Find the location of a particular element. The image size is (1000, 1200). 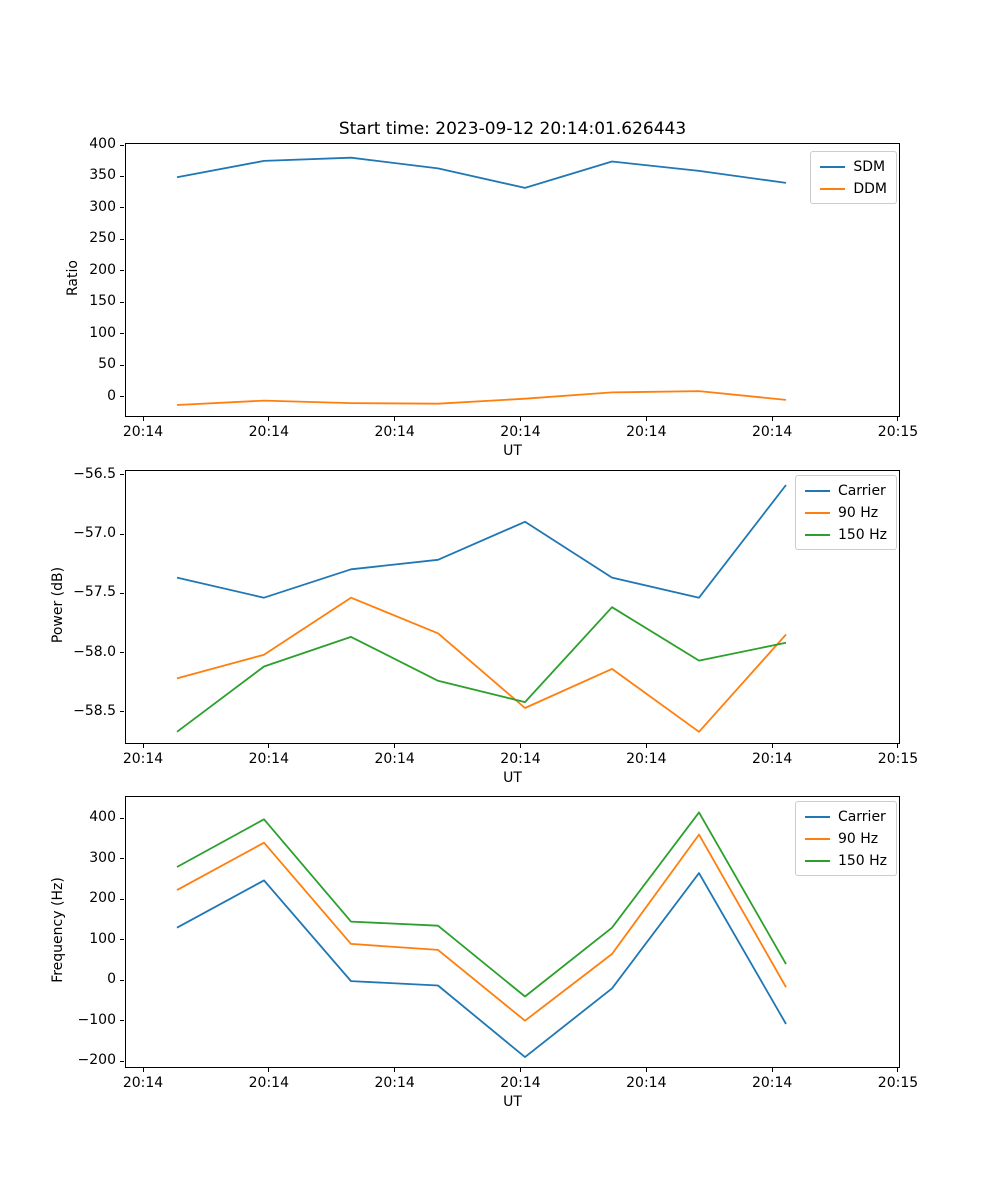

series-line-150-hz is located at coordinates (481, 669).